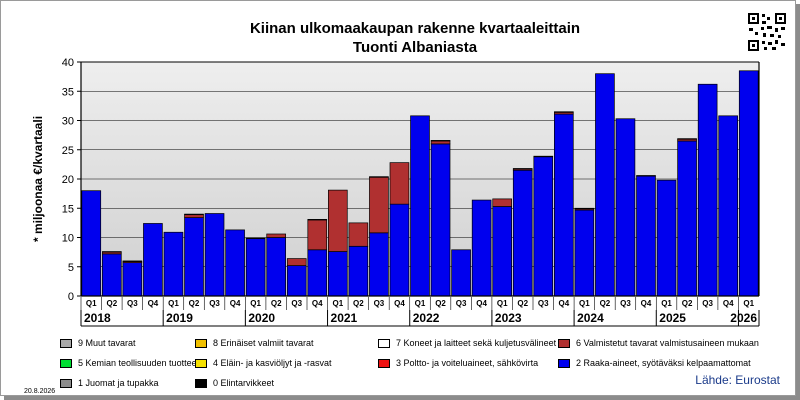  I want to click on y-tick-label: 10, so click(68, 239).